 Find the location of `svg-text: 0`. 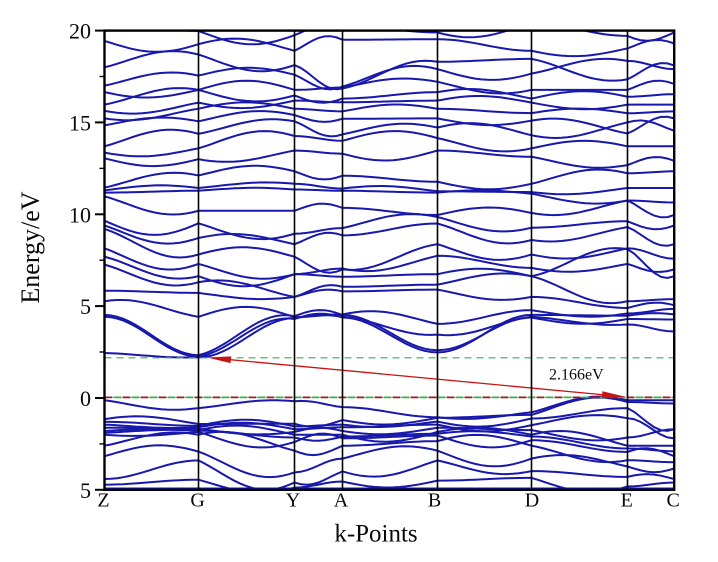

svg-text: 0 is located at coordinates (85, 398).